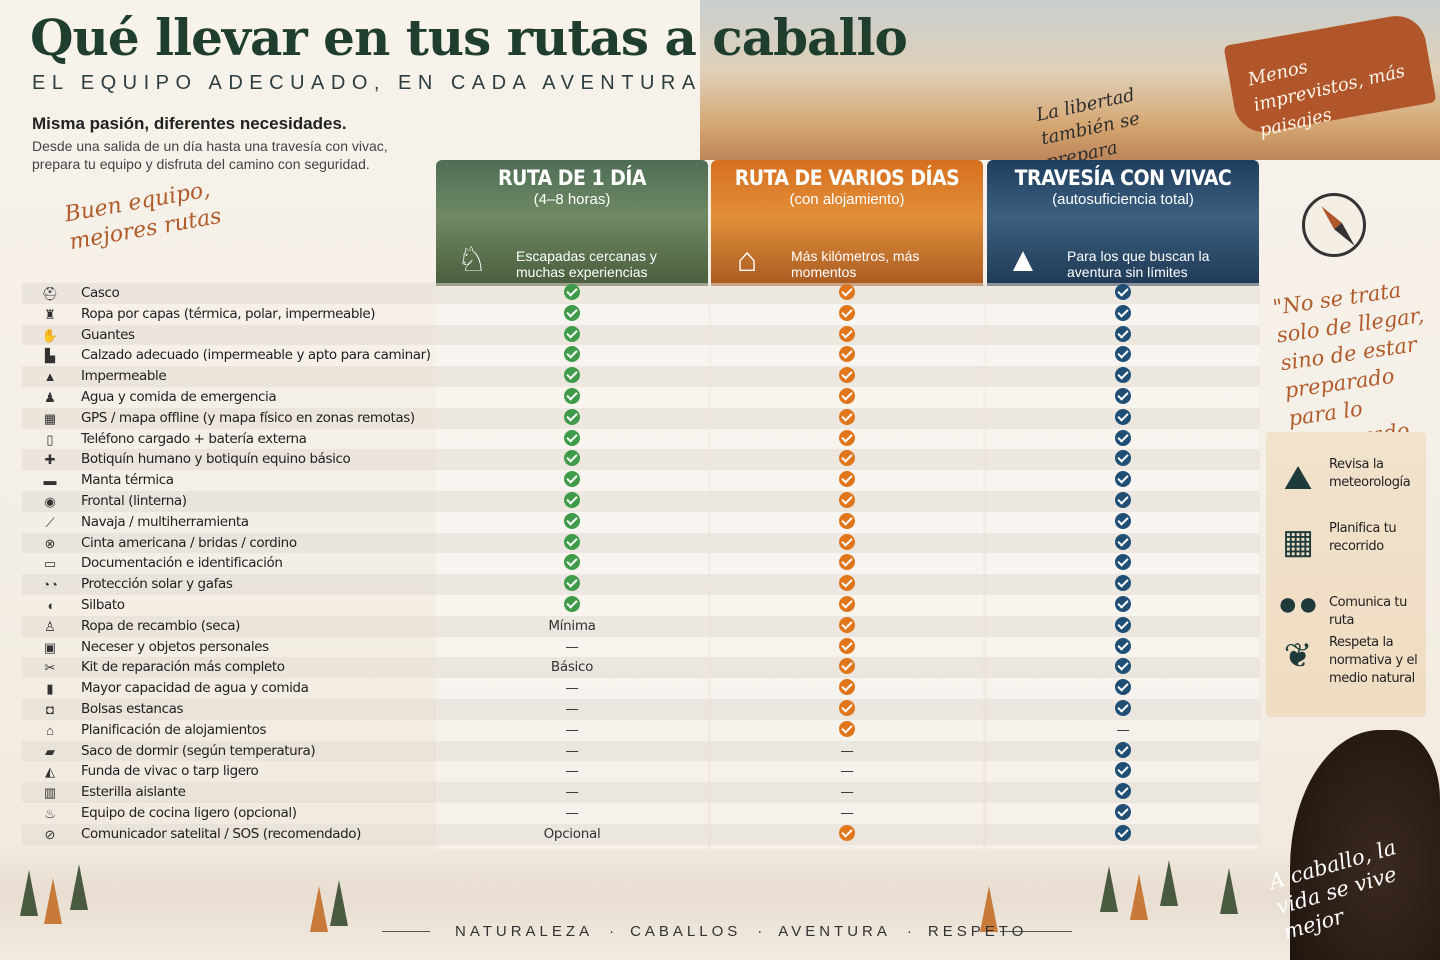 The width and height of the screenshot is (1440, 960). Describe the element at coordinates (50, 564) in the screenshot. I see `id-card-icon: ▭` at that location.